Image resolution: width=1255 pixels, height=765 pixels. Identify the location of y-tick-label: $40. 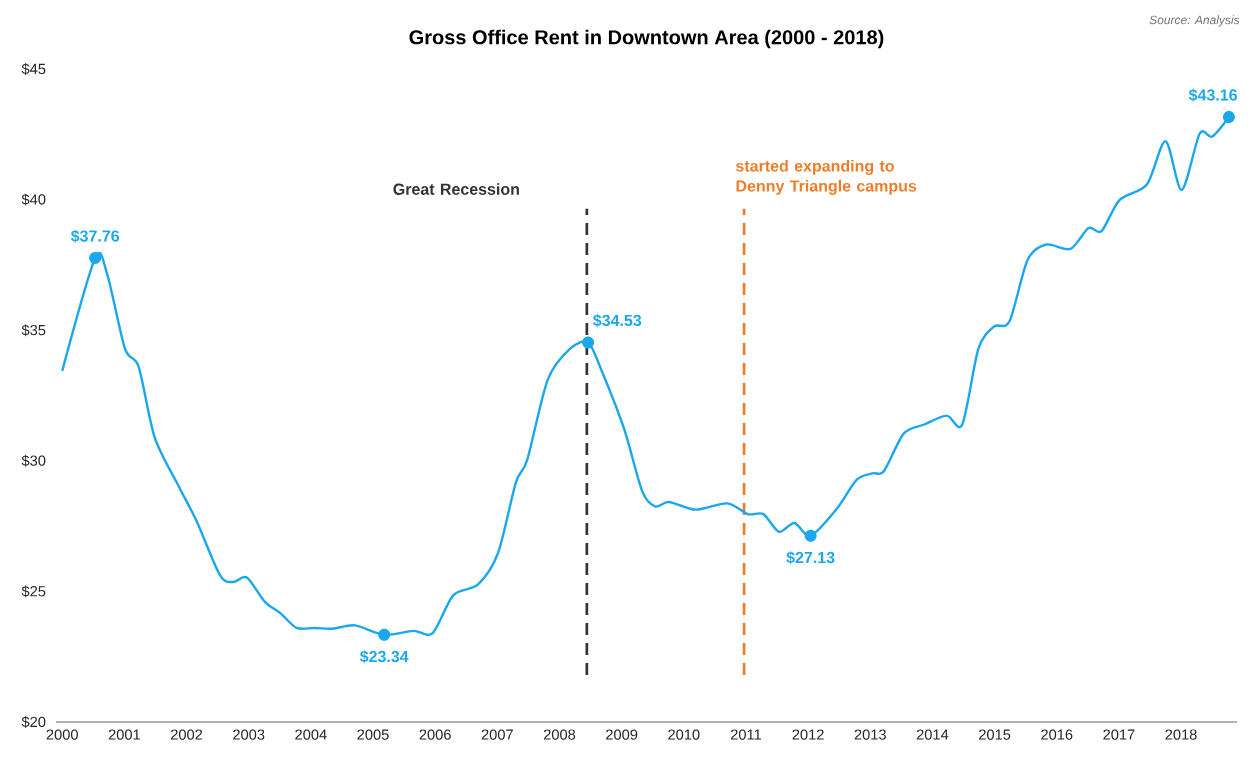
(33, 199).